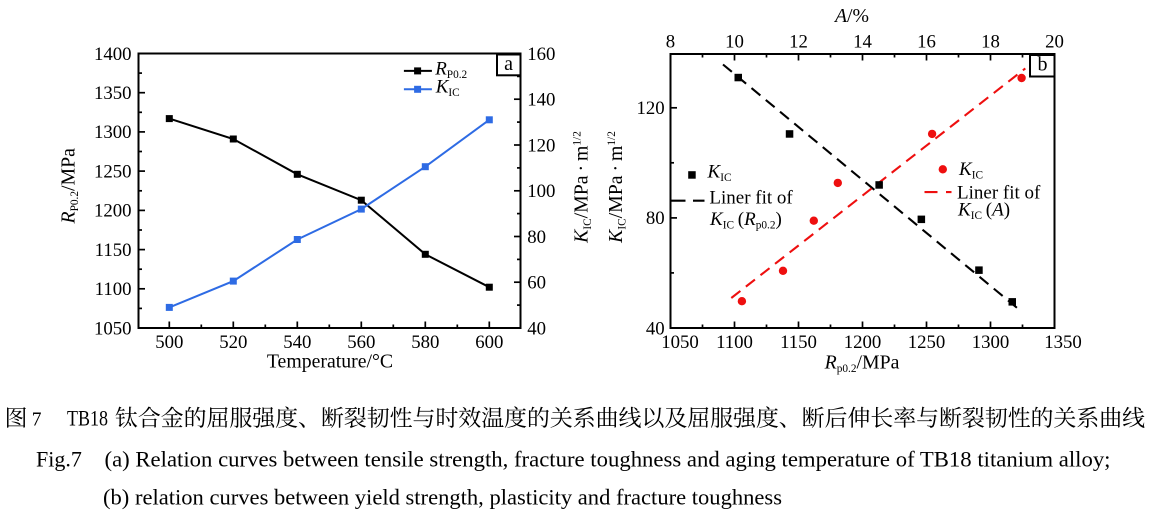  Describe the element at coordinates (361, 342) in the screenshot. I see `svg-text: 560` at that location.